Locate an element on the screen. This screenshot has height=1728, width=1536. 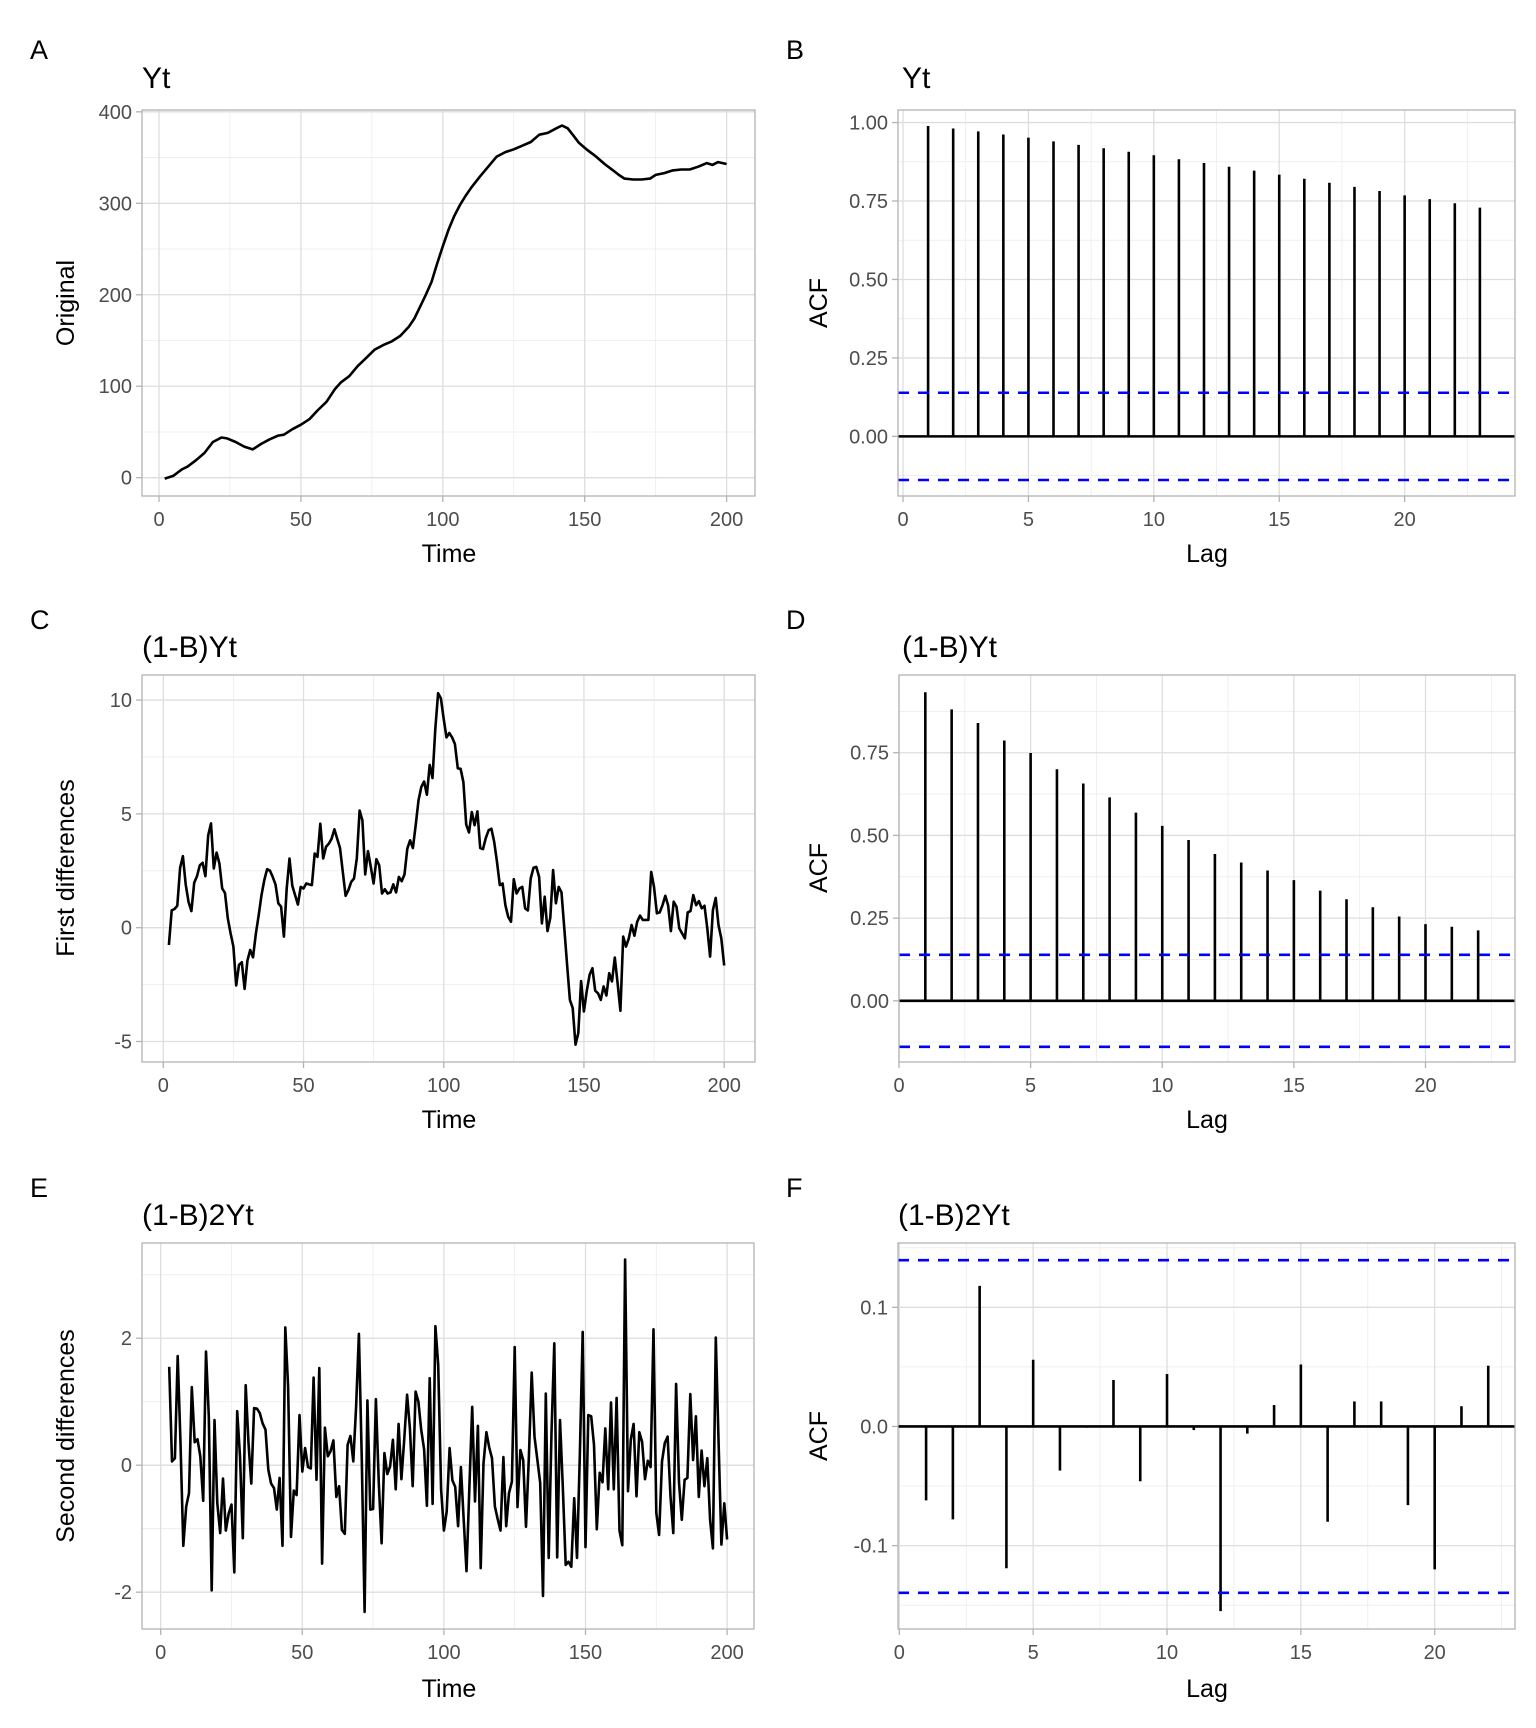
panel-letter: D is located at coordinates (796, 620).